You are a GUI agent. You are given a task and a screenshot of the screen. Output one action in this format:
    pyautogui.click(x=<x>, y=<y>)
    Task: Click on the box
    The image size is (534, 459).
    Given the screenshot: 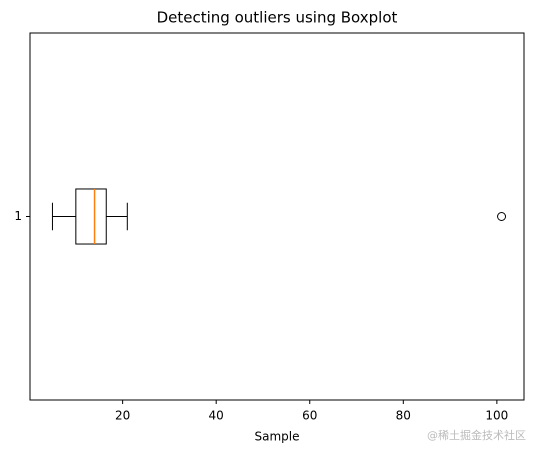 What is the action you would take?
    pyautogui.click(x=91, y=216)
    